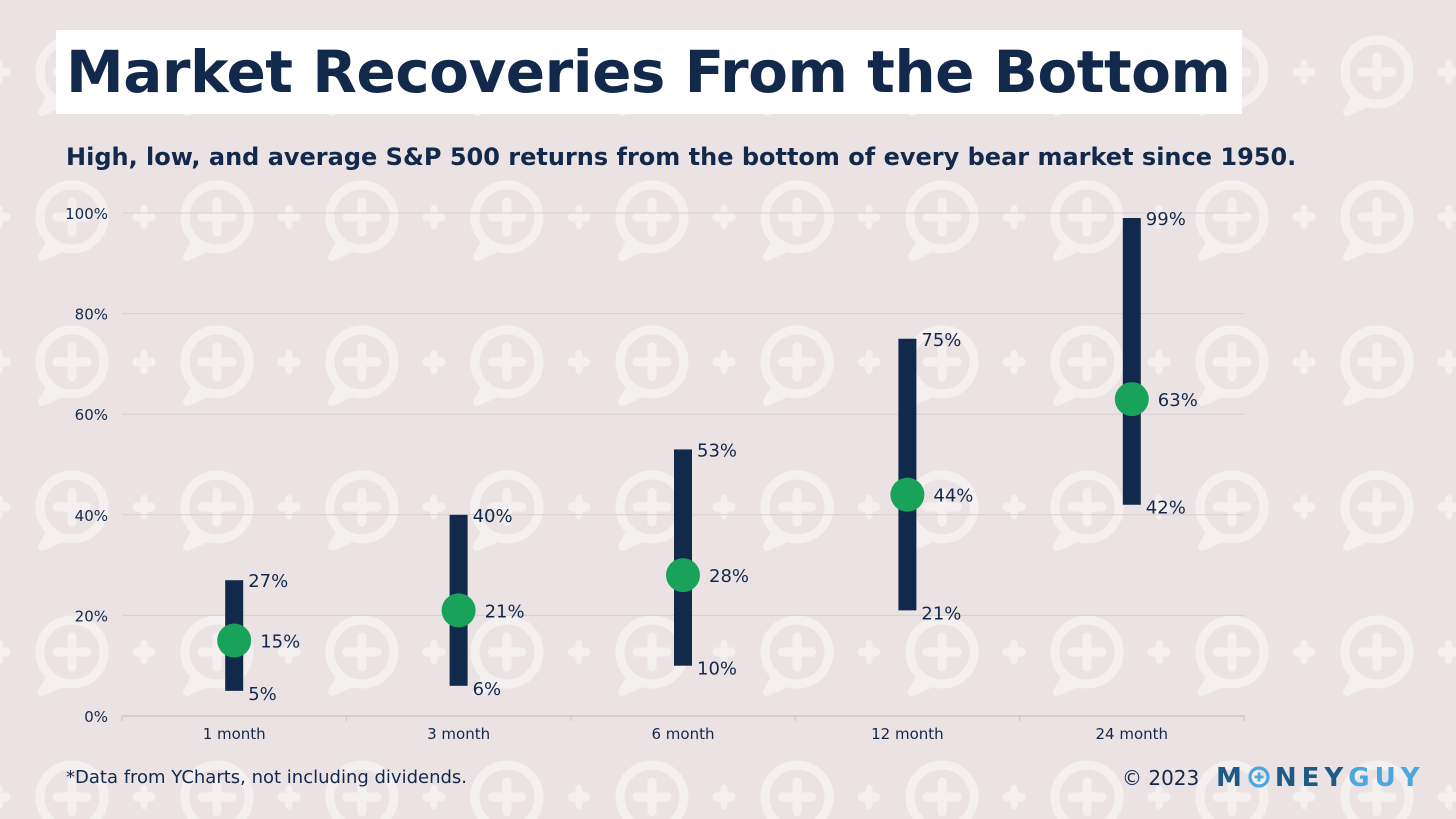 This screenshot has width=1456, height=819. What do you see at coordinates (505, 611) in the screenshot?
I see `average-label: 21%` at bounding box center [505, 611].